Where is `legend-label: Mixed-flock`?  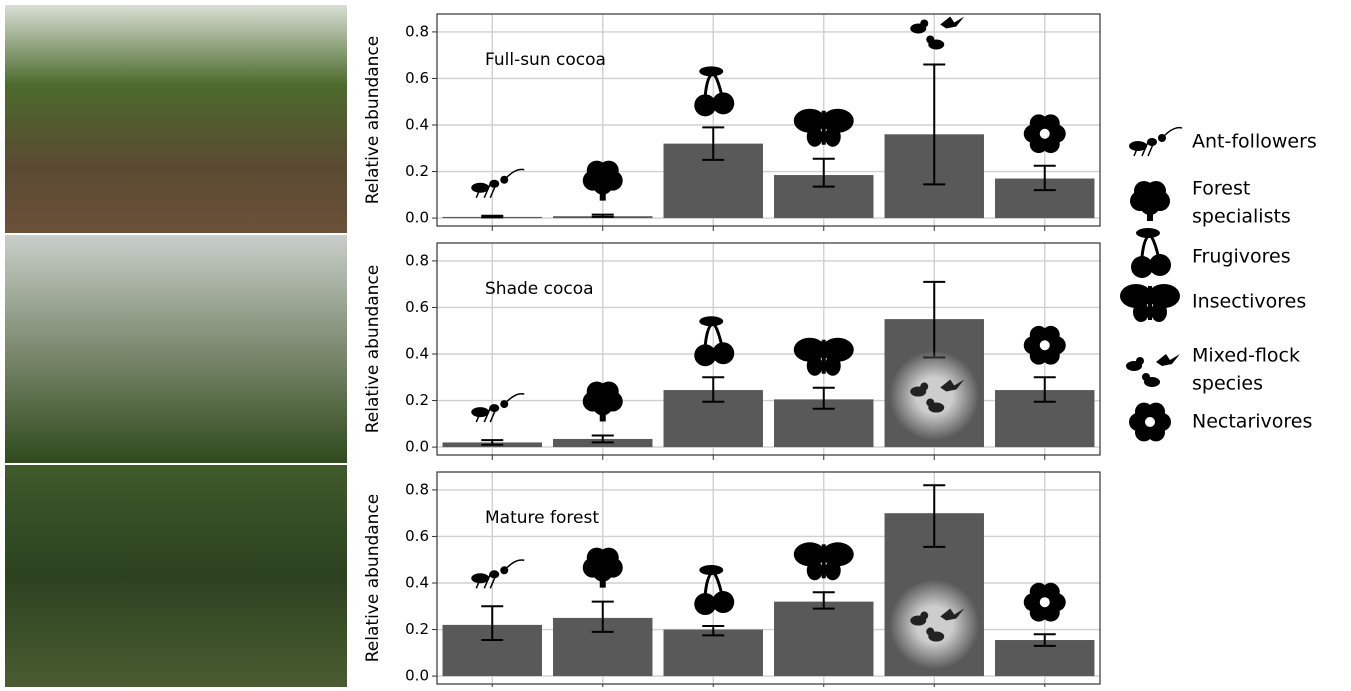 legend-label: Mixed-flock is located at coordinates (1246, 356).